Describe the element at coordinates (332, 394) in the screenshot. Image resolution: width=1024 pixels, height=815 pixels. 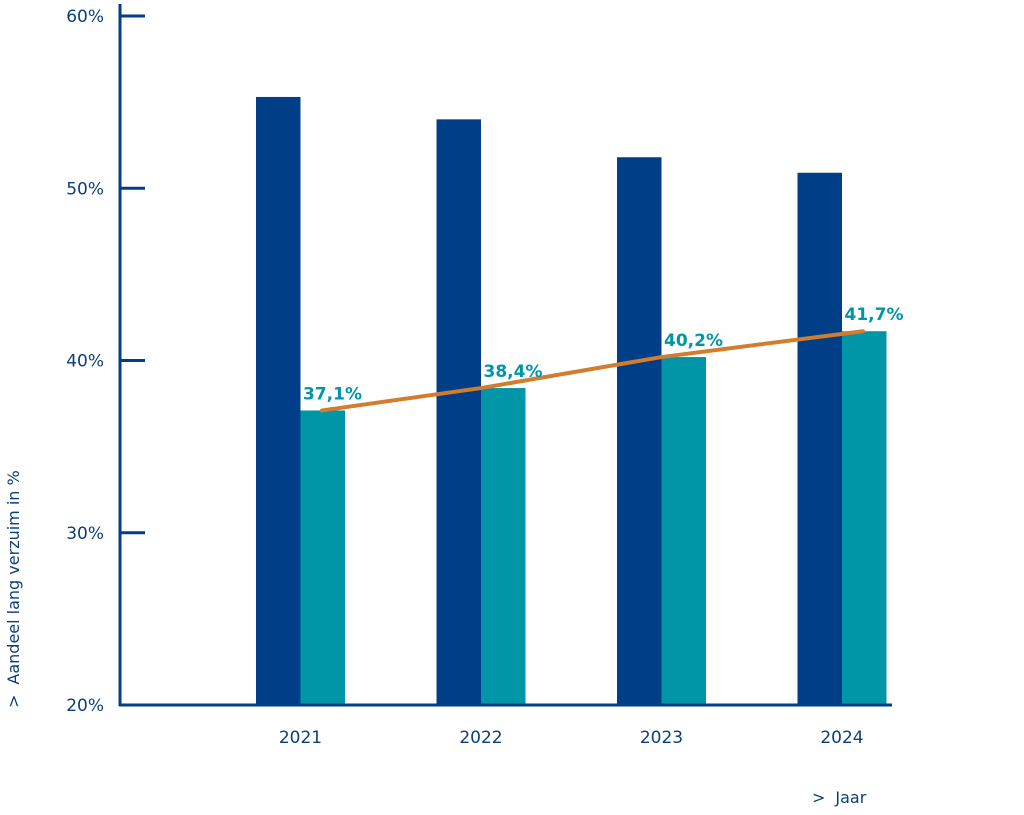
I see `data-label-2021: 37,1%` at that location.